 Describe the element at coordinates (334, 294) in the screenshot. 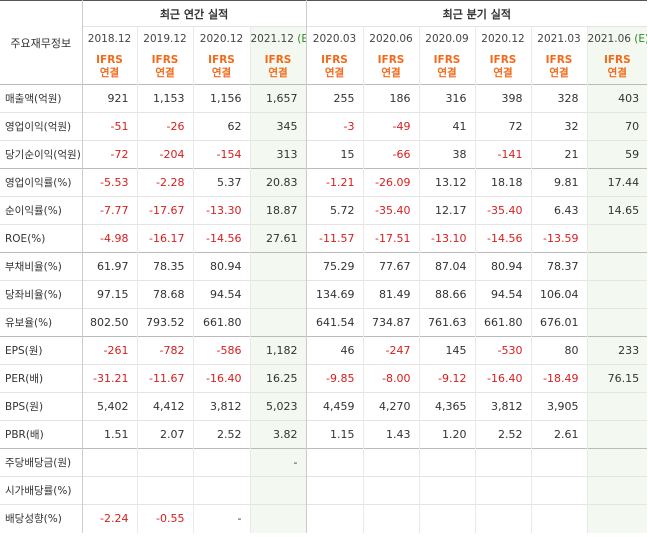

I see `value-cell: 134.69` at that location.